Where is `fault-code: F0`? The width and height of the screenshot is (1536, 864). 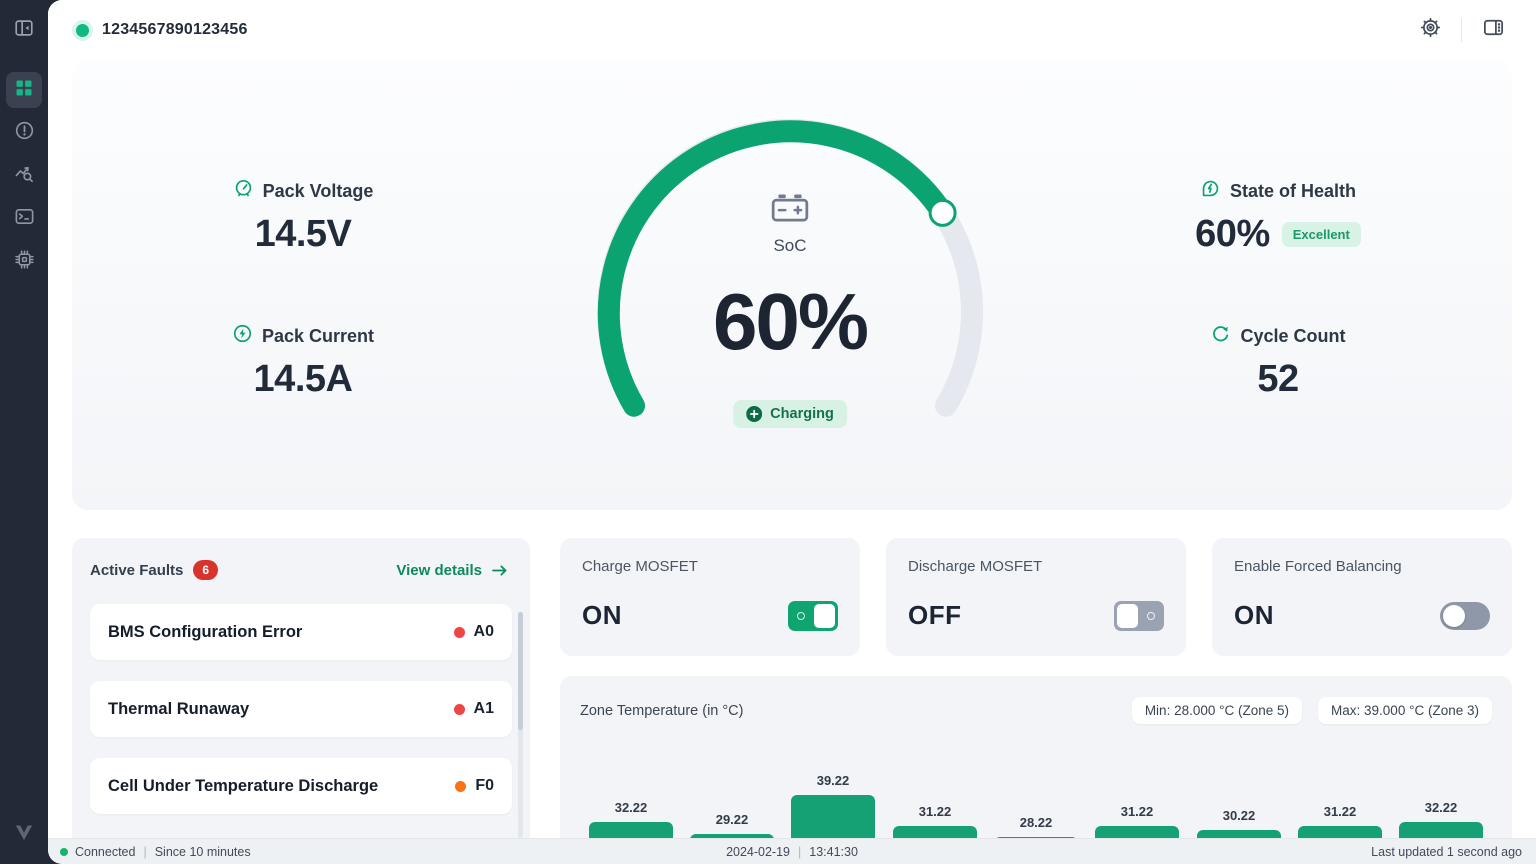 fault-code: F0 is located at coordinates (484, 785).